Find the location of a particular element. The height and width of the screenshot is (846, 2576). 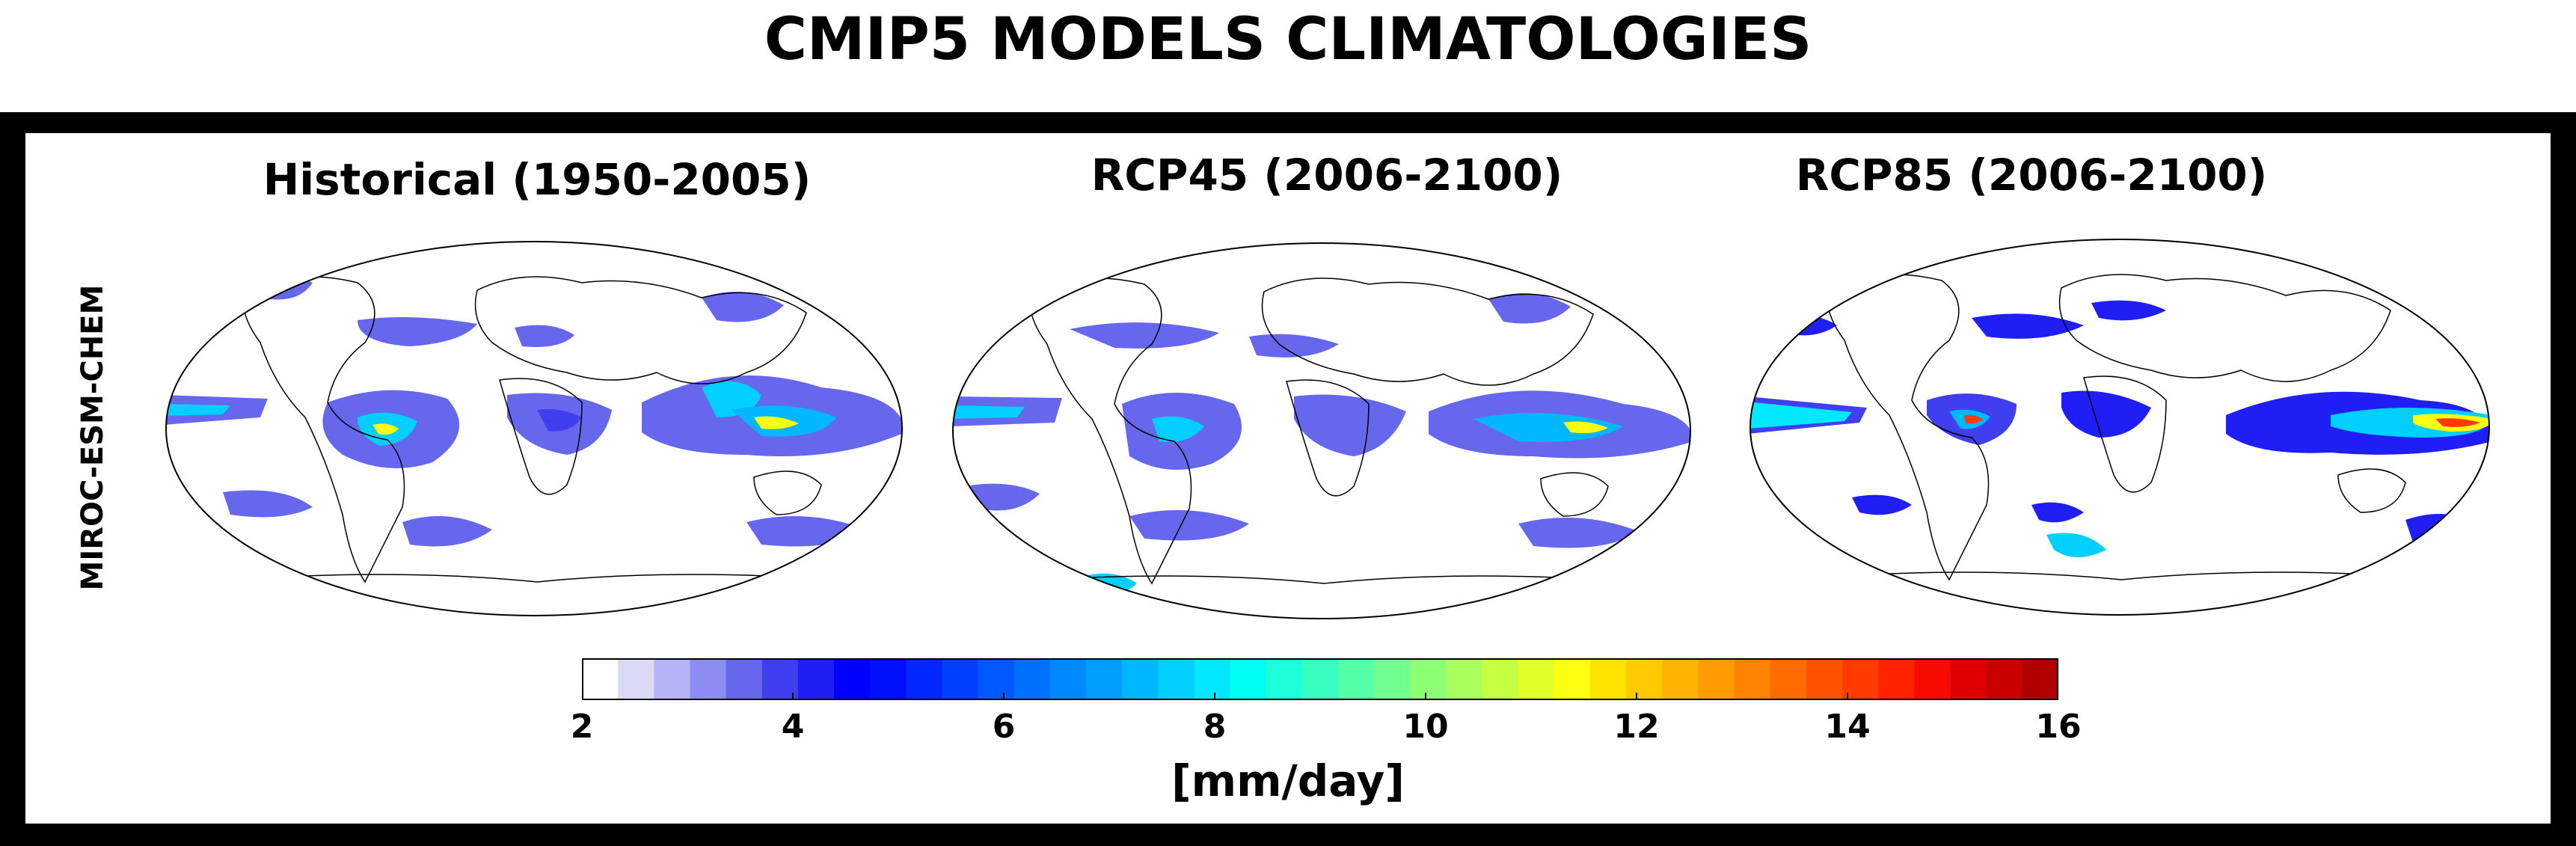

colorbar-tick-label: 14 is located at coordinates (1847, 727).